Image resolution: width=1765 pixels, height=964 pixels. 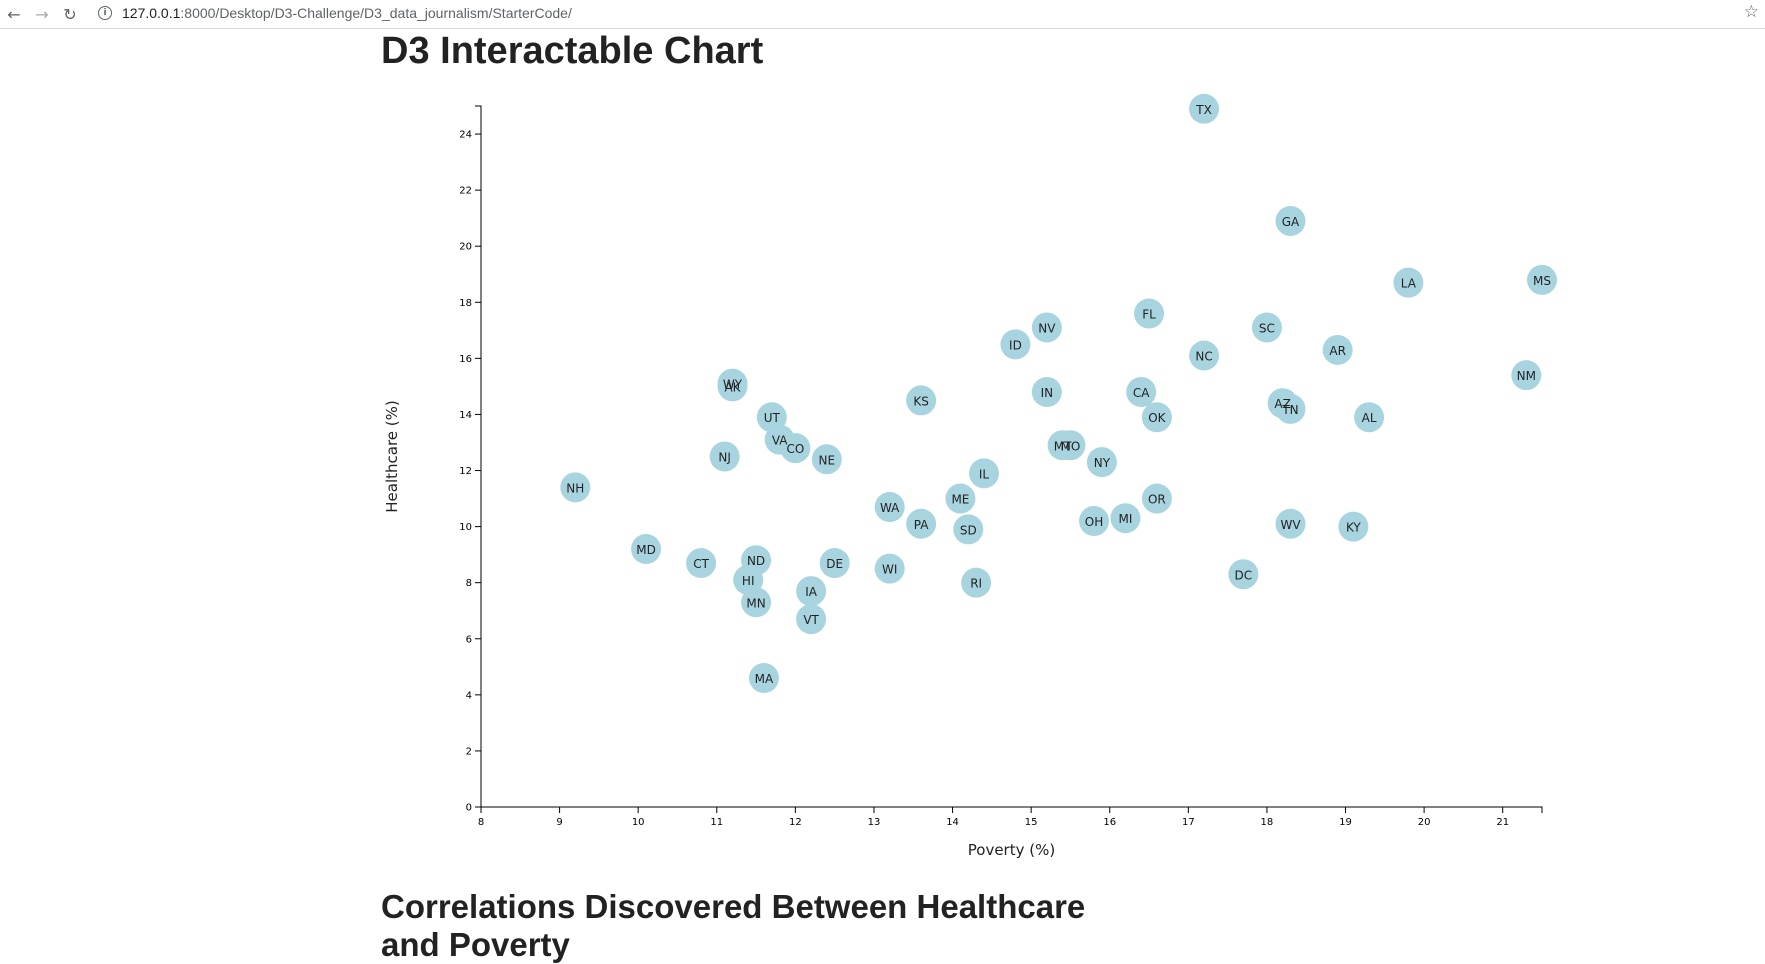 I want to click on state-point-oh, so click(x=1094, y=520).